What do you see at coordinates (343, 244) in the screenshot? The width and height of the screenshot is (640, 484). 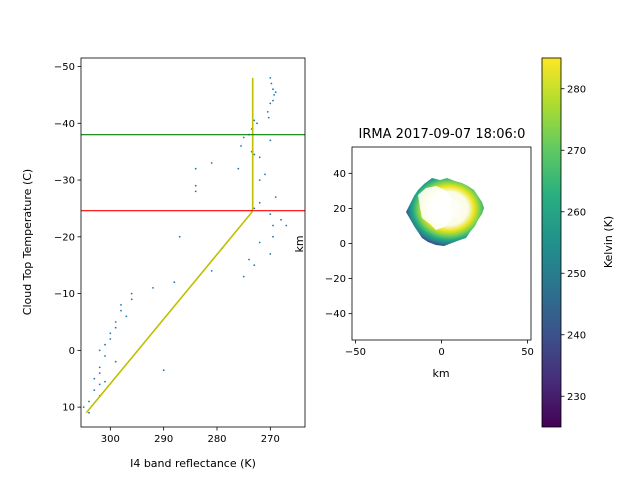 I see `map-y-tick-label: 0` at bounding box center [343, 244].